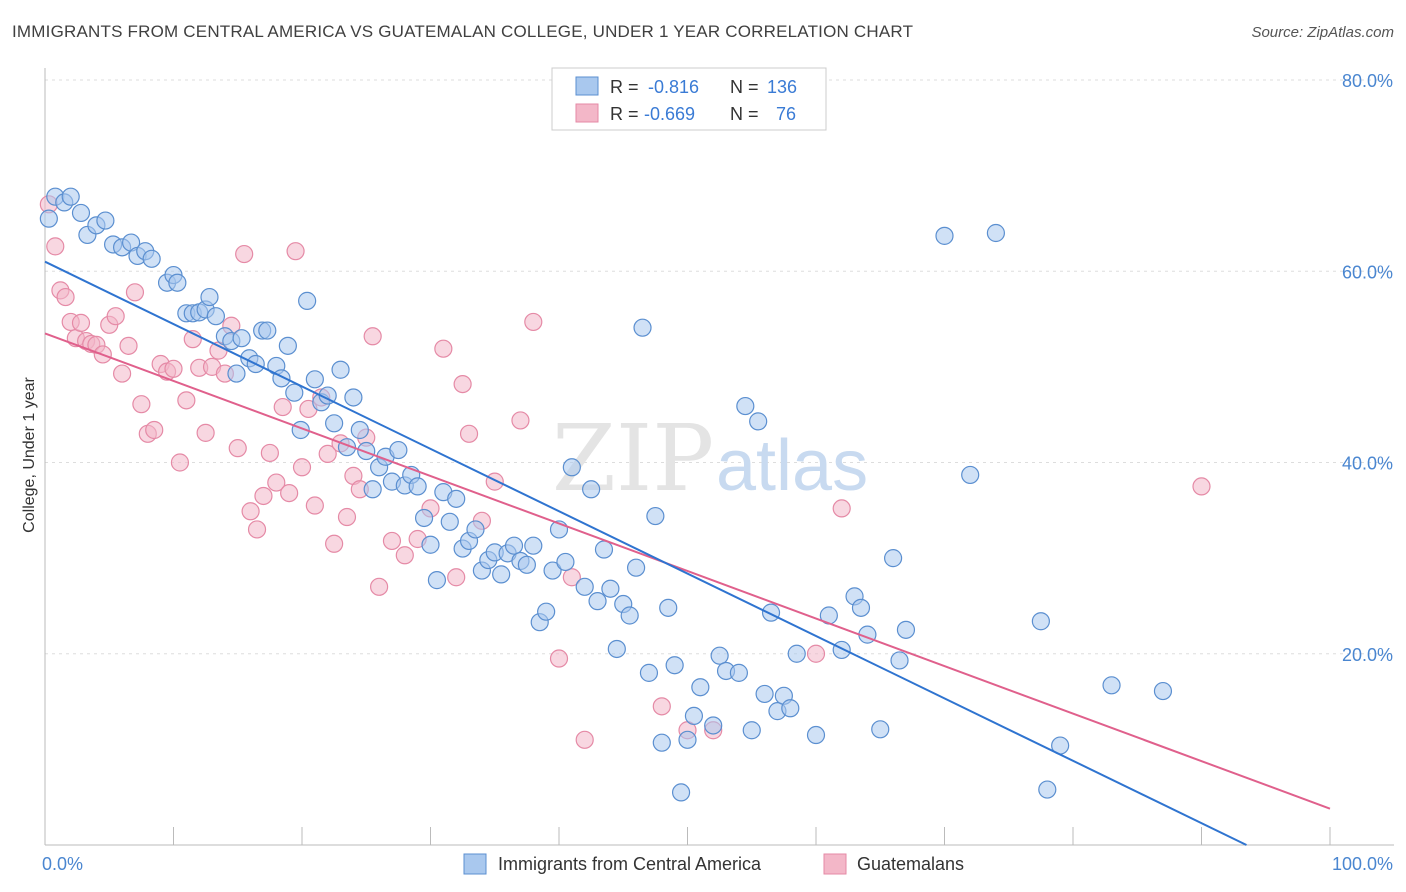 The image size is (1406, 892). I want to click on y-tick-label: 20.0%, so click(1367, 655).